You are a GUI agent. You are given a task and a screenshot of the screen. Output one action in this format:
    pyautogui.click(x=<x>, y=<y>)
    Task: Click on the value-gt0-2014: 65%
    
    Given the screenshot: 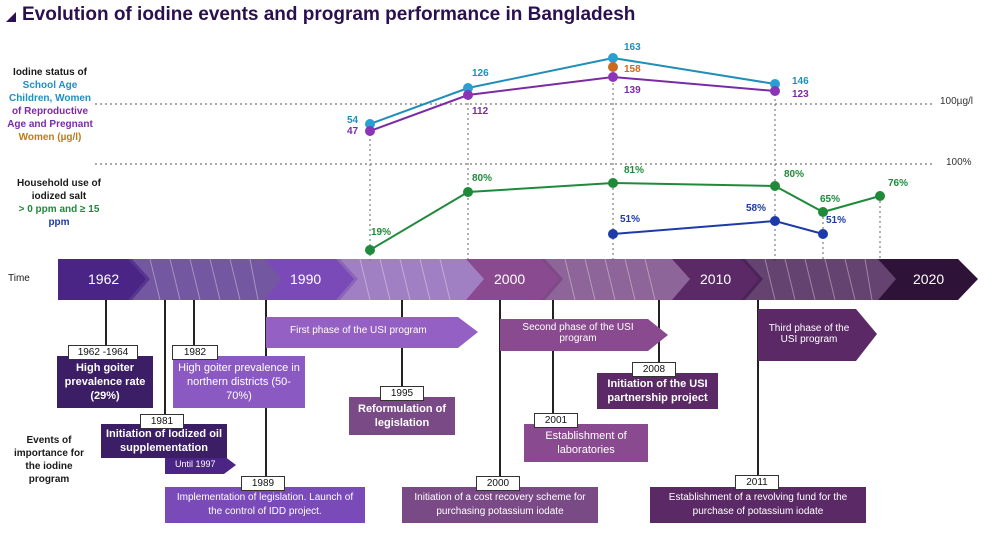 What is the action you would take?
    pyautogui.click(x=830, y=199)
    